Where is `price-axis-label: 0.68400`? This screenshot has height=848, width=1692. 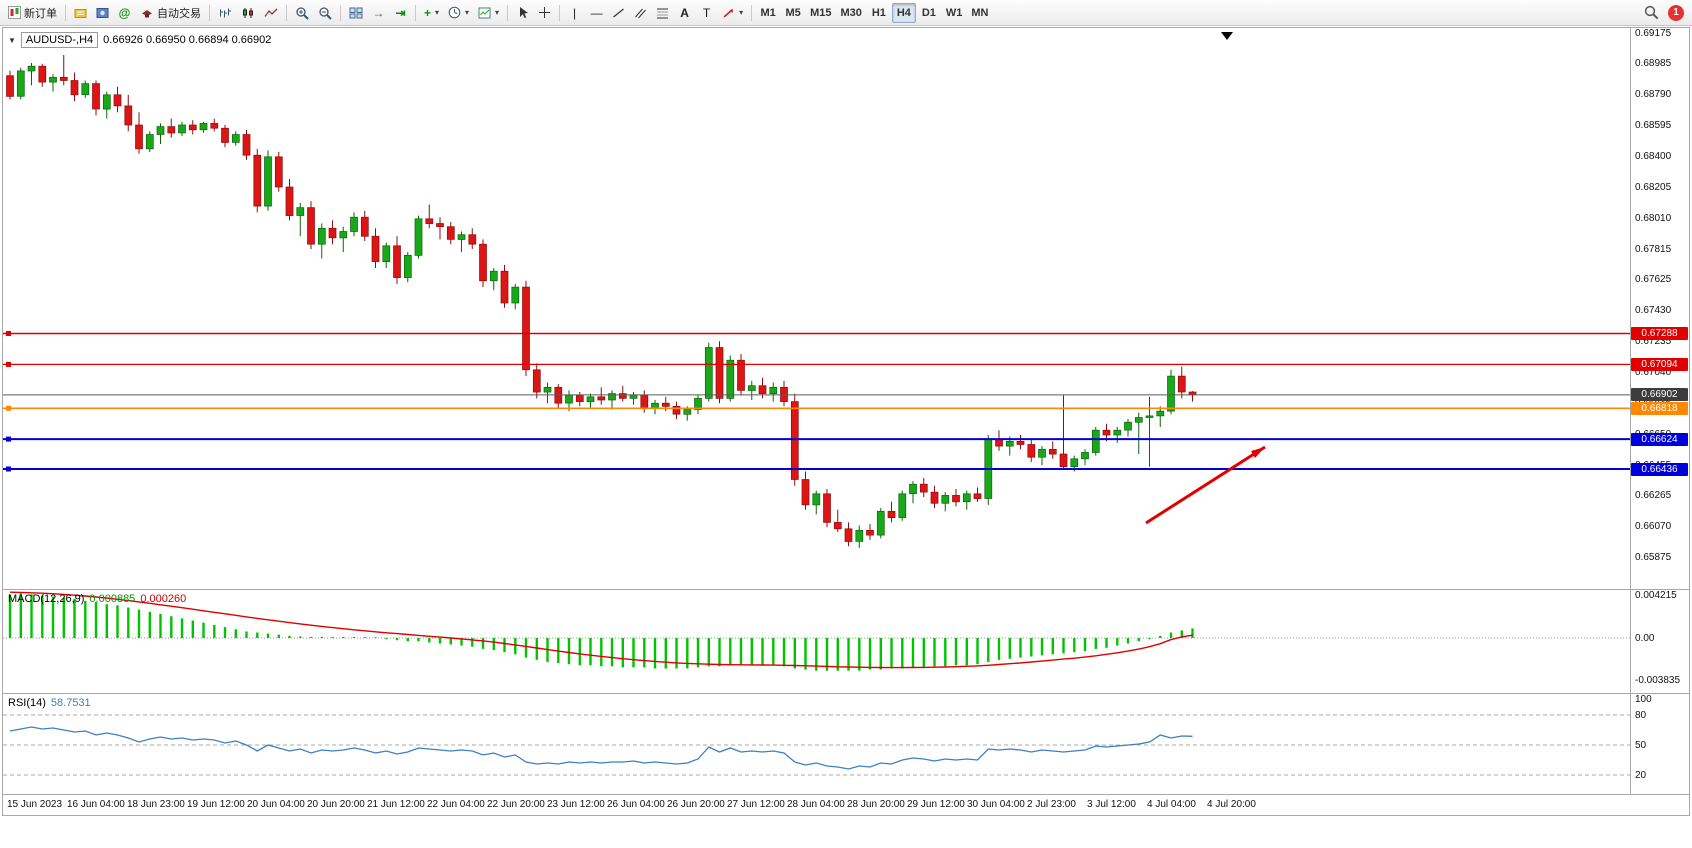 price-axis-label: 0.68400 is located at coordinates (1653, 156).